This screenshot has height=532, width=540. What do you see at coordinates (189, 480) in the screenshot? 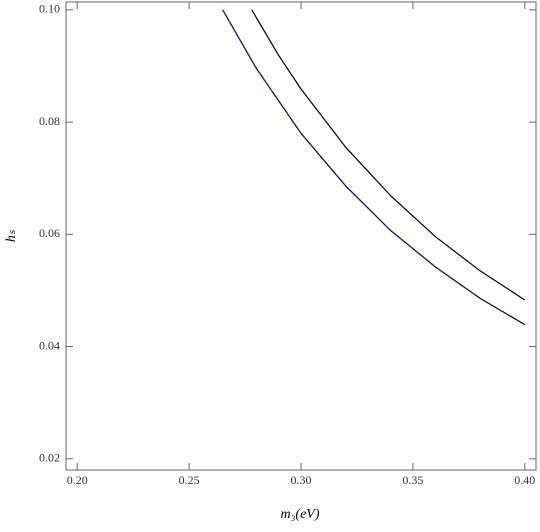
I see `x-tick-label: 0.25` at bounding box center [189, 480].